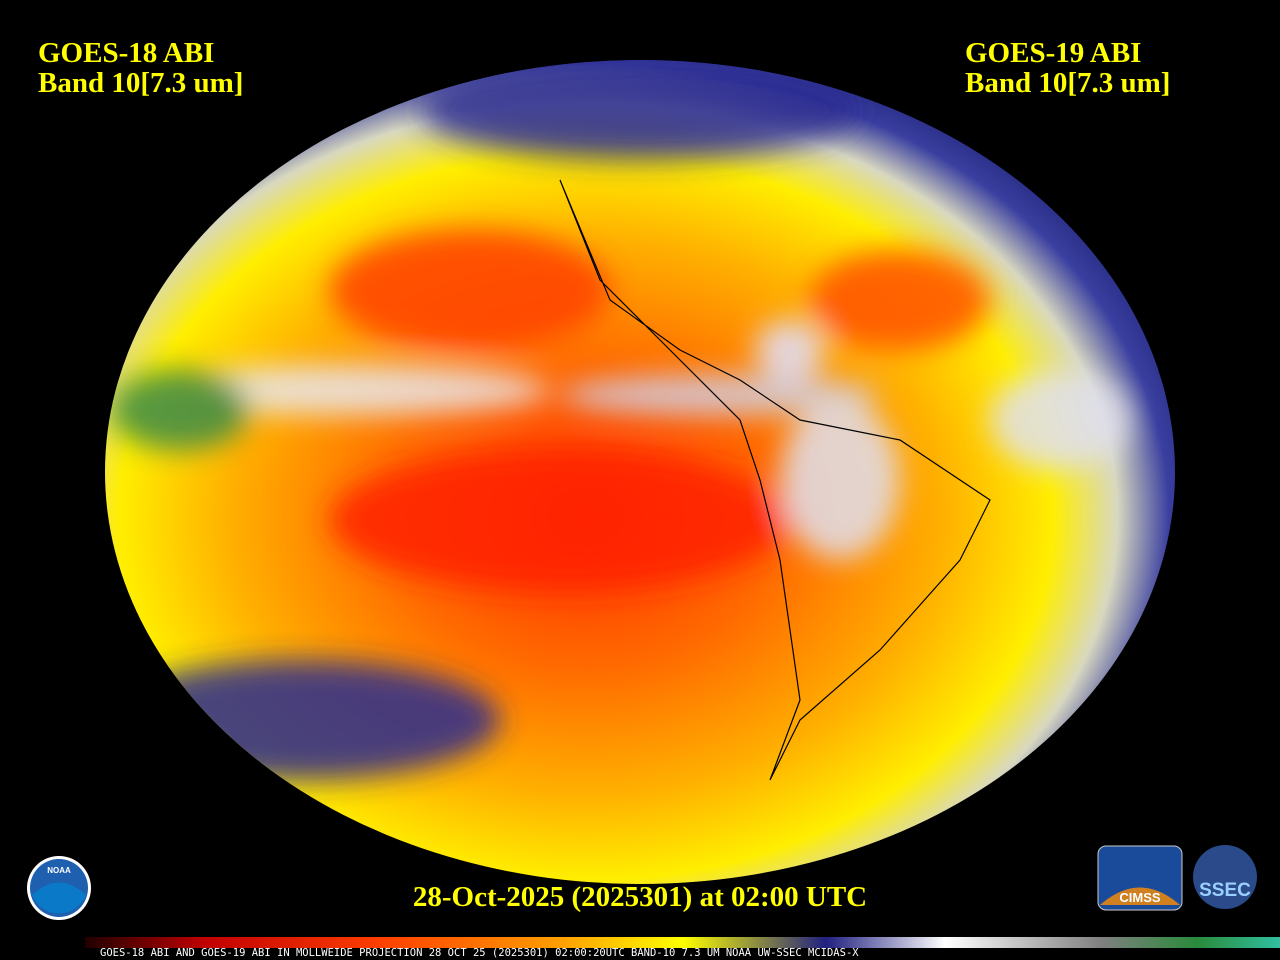  Describe the element at coordinates (1140, 878) in the screenshot. I see `cimss-logo: CIMSS` at that location.